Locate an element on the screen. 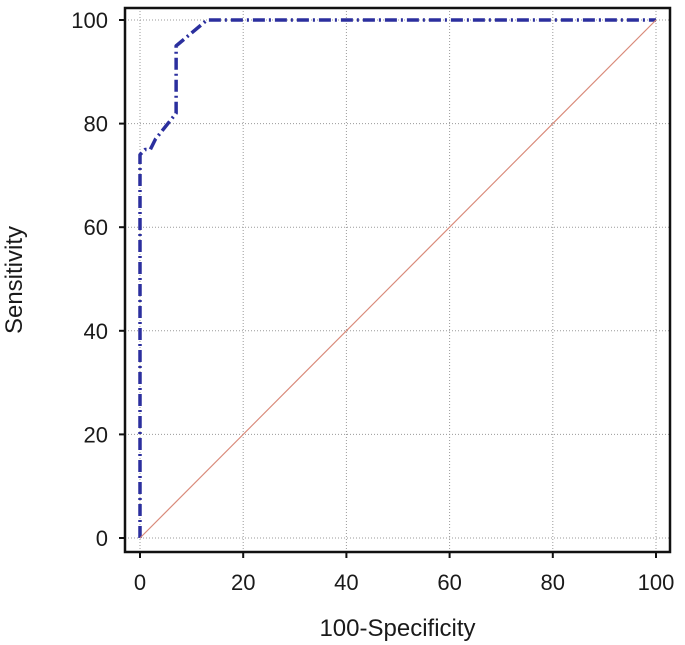 Image resolution: width=685 pixels, height=645 pixels. y-tick-label: 0 is located at coordinates (102, 538).